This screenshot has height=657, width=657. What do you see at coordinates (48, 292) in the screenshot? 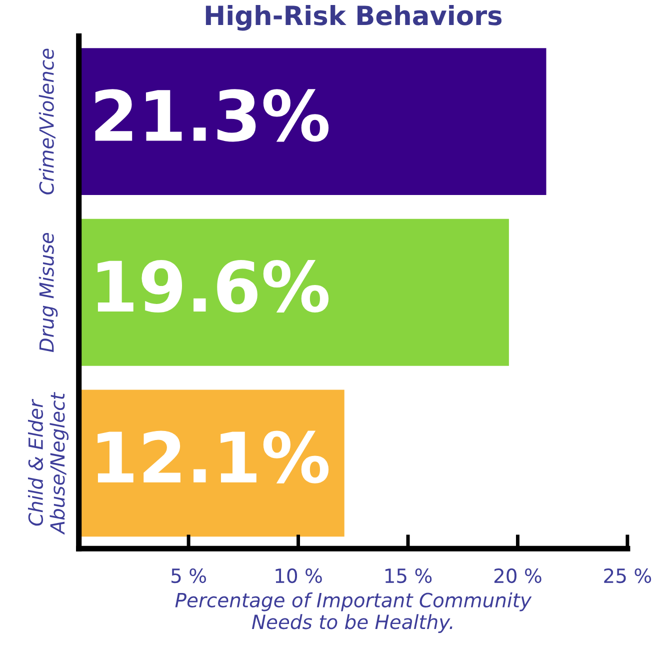
I see `y-tick-label: Drug Misuse` at bounding box center [48, 292].